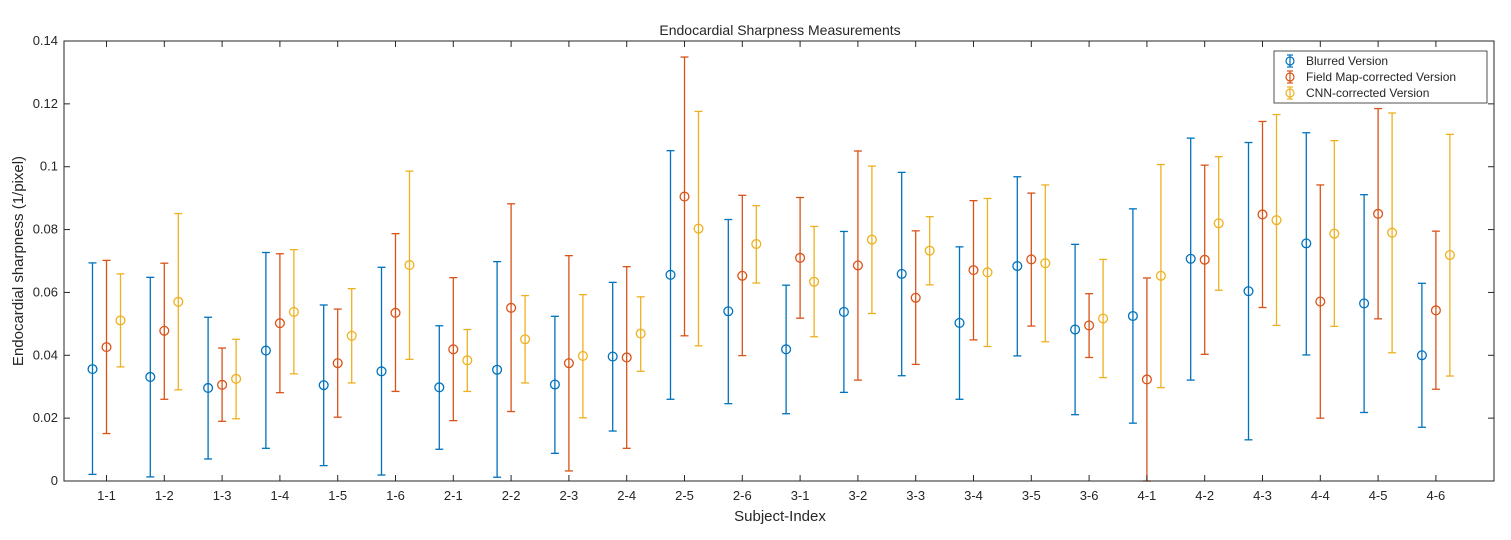 The image size is (1511, 540). I want to click on x-tick-label: 4-3, so click(1262, 495).